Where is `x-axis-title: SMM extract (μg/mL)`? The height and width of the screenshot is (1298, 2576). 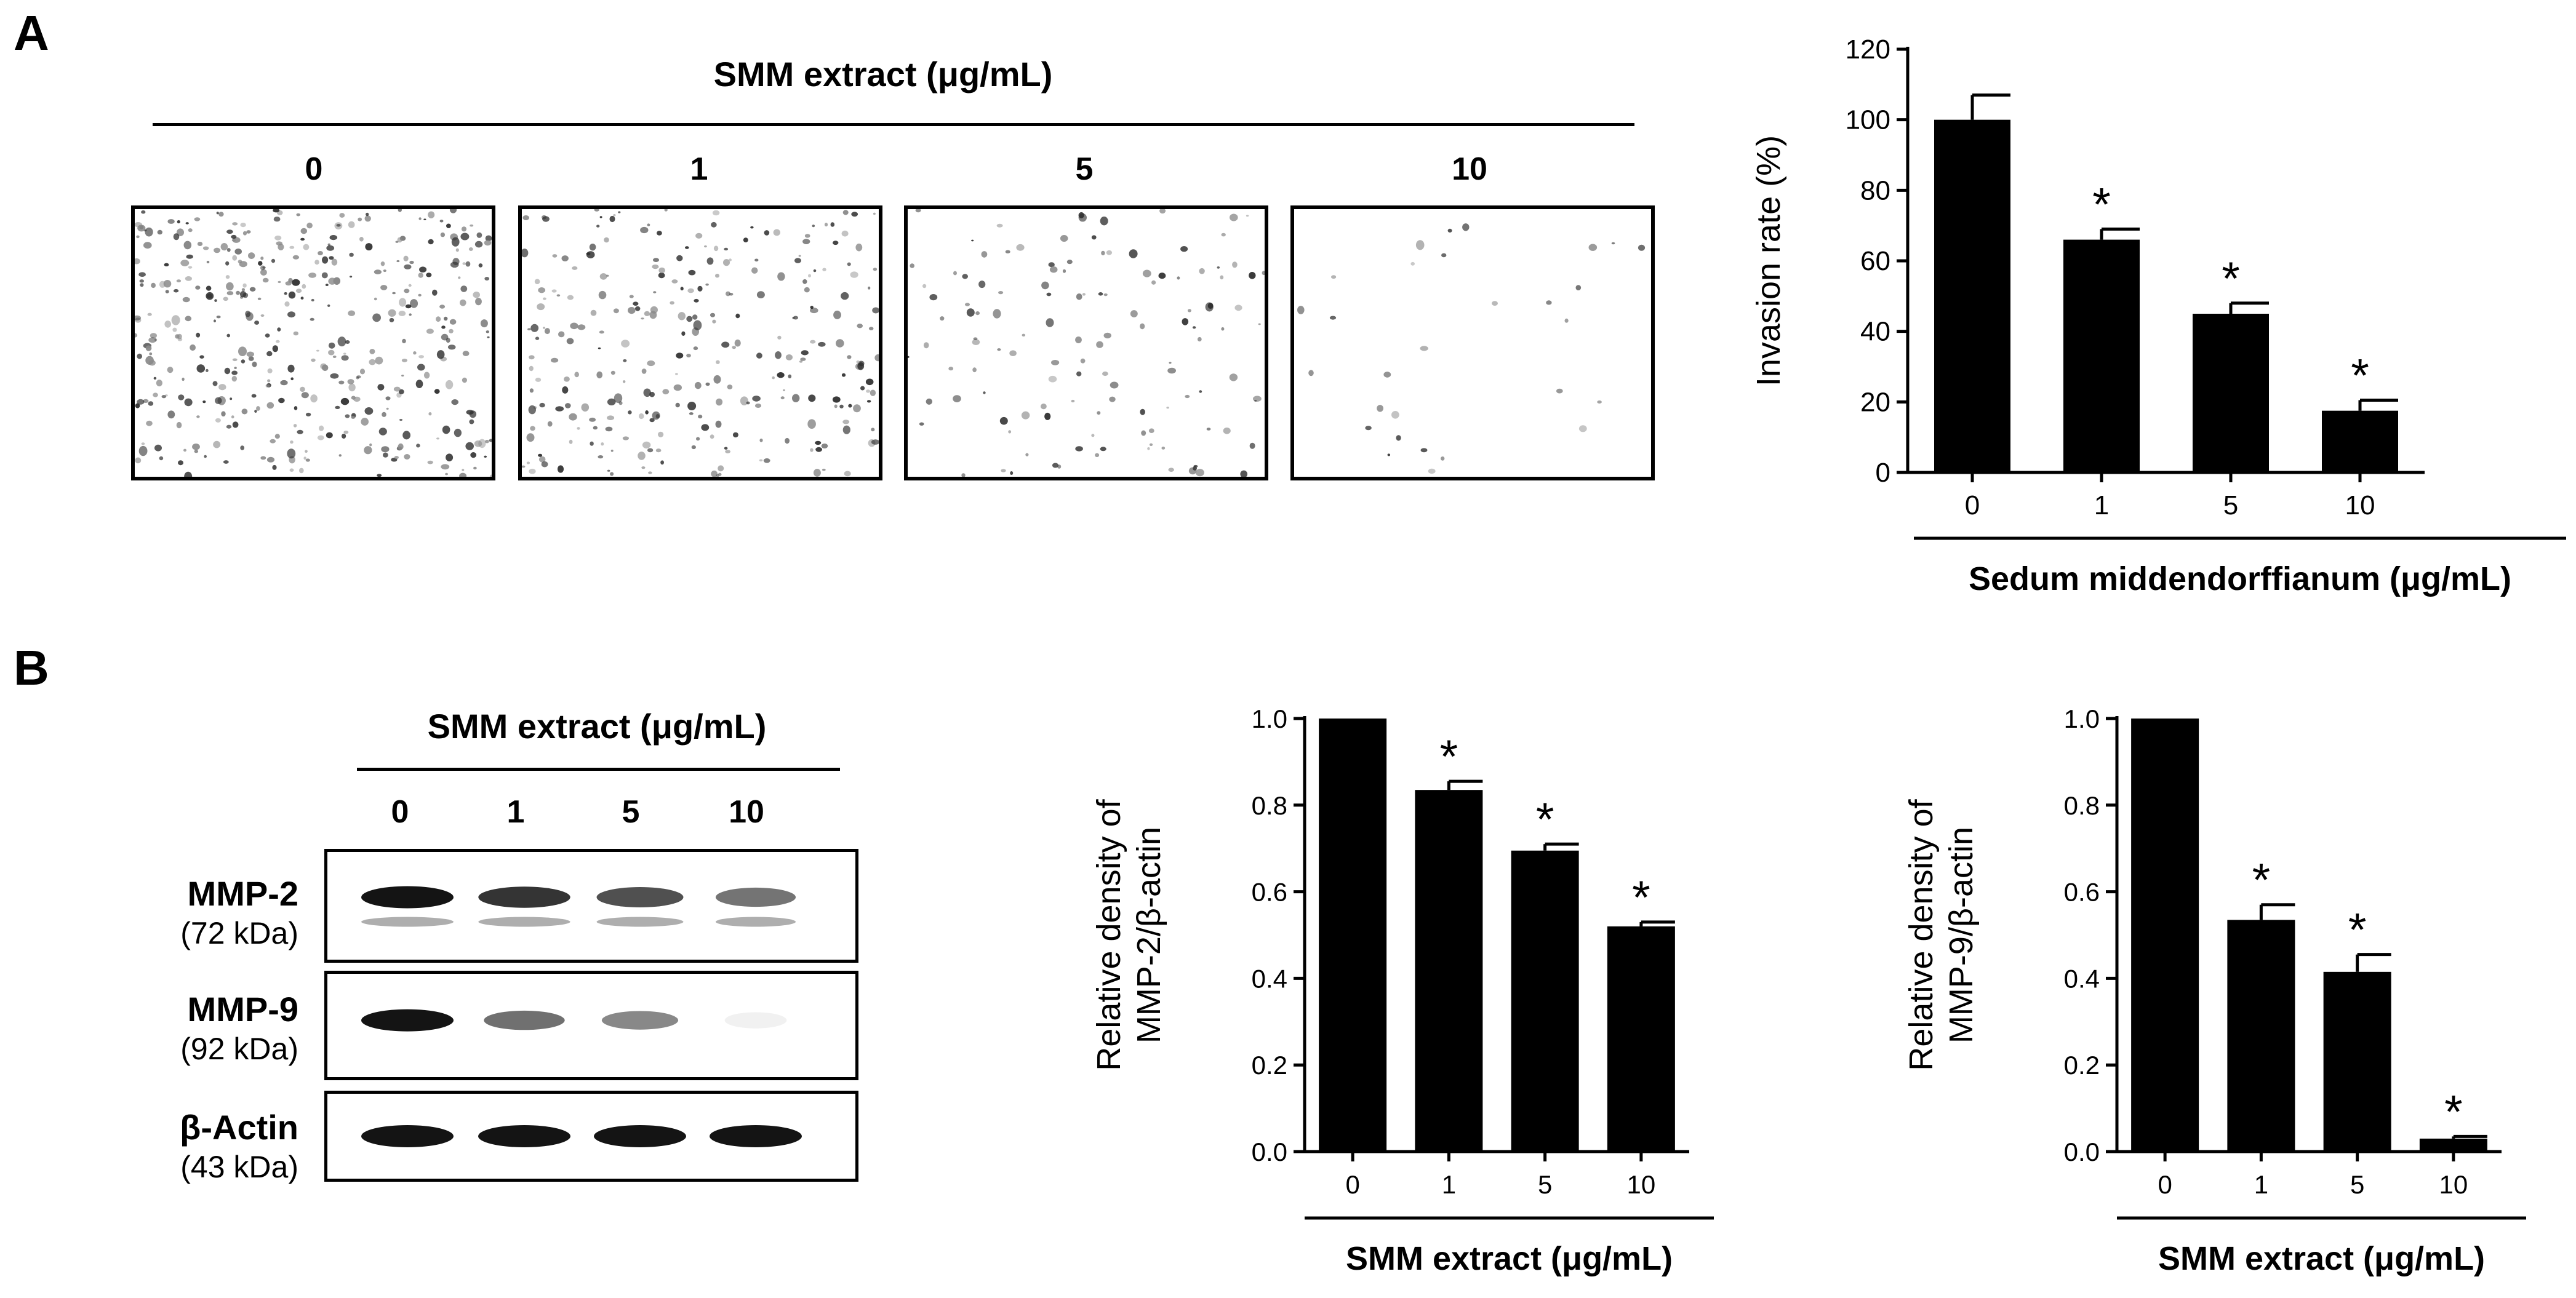 x-axis-title: SMM extract (μg/mL) is located at coordinates (1509, 1259).